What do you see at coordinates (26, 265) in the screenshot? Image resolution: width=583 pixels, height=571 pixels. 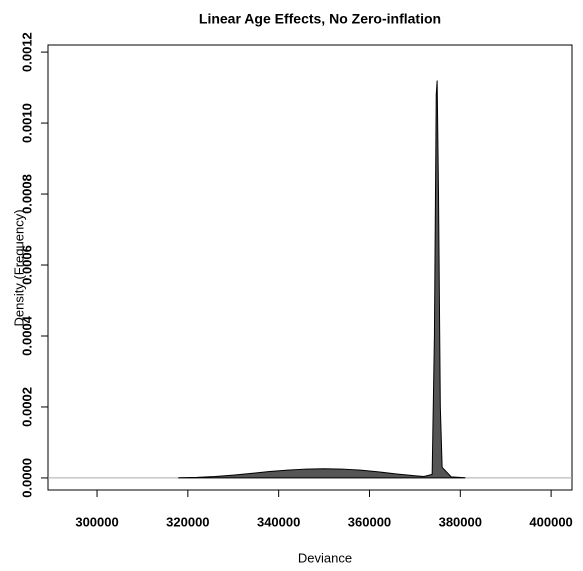 I see `y-tick-label: 0.0006` at bounding box center [26, 265].